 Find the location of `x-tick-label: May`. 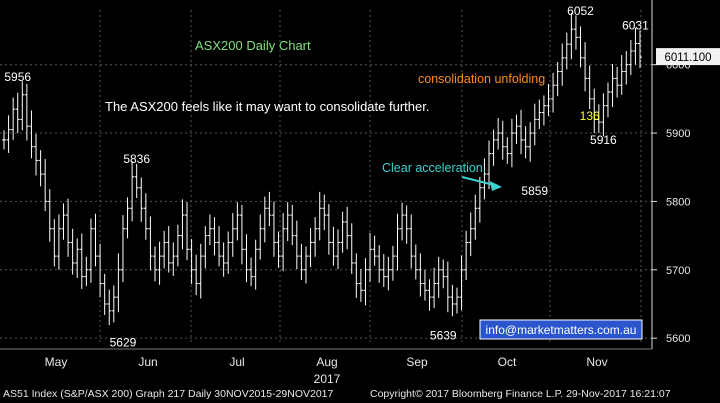

x-tick-label: May is located at coordinates (56, 362).